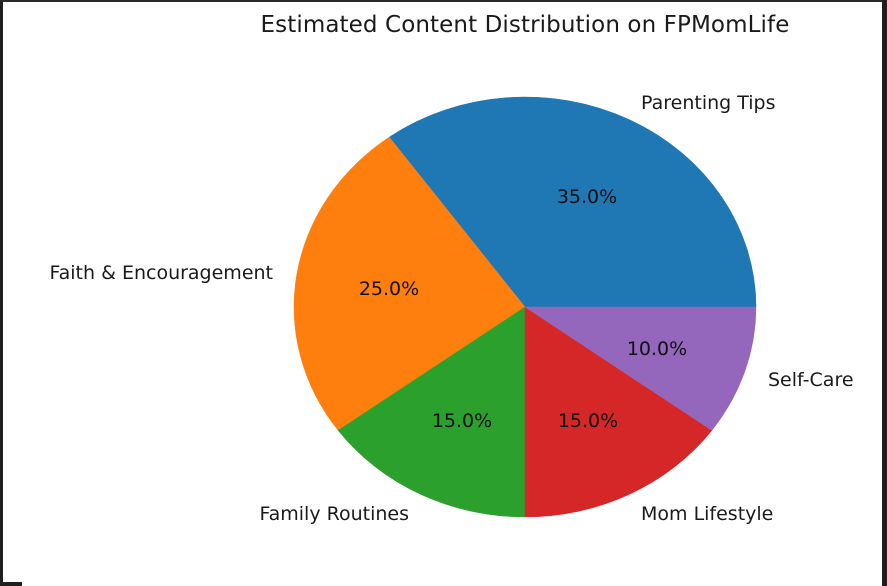  Describe the element at coordinates (708, 103) in the screenshot. I see `category-label: Parenting Tips` at that location.